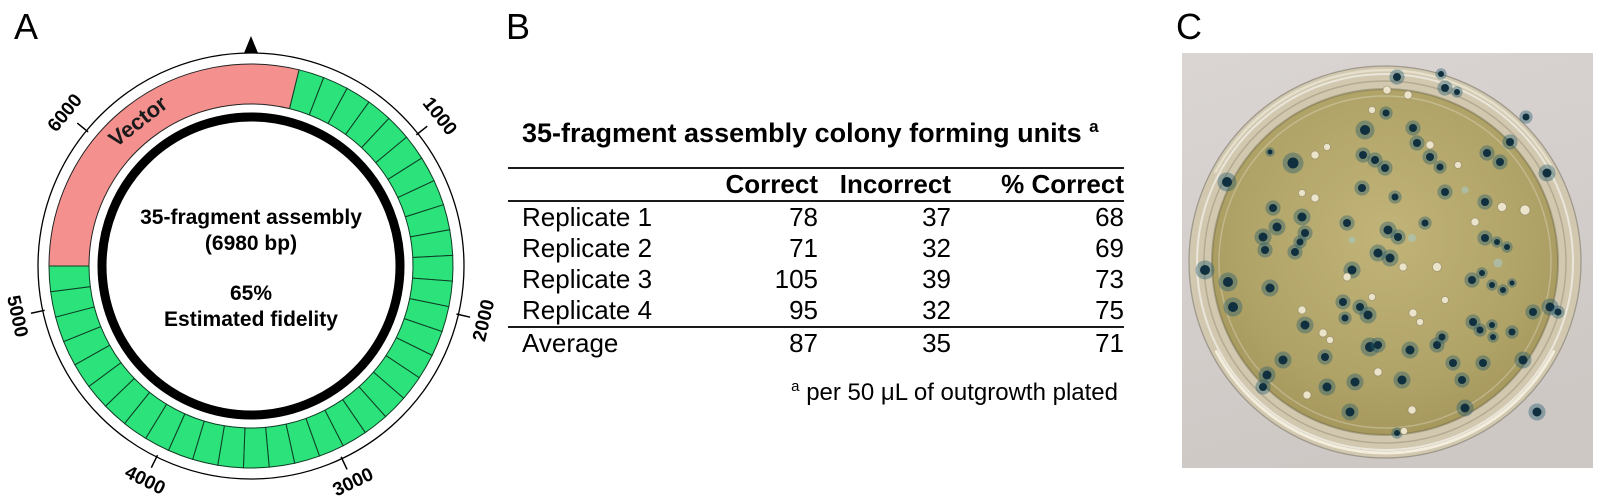 The width and height of the screenshot is (1600, 502). I want to click on table-footnote: a per 50 μL of outgrowth plated, so click(816, 390).